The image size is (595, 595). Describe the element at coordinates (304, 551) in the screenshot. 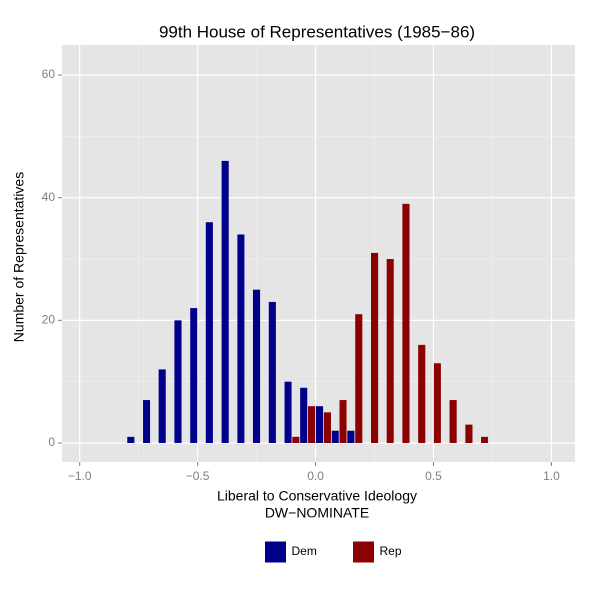

I see `legend-label: Dem` at that location.